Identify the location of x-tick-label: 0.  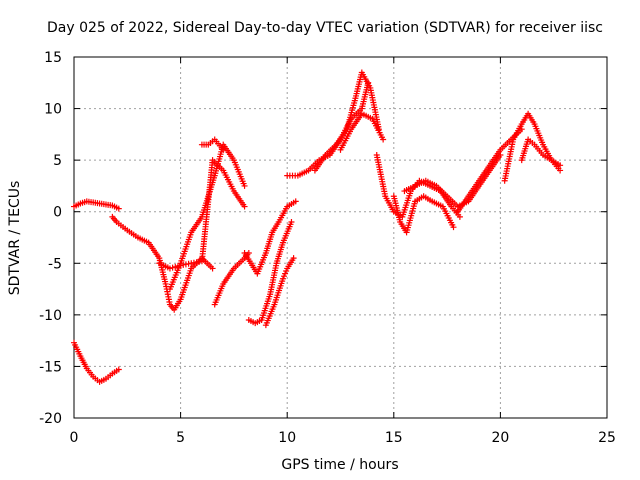
(74, 438).